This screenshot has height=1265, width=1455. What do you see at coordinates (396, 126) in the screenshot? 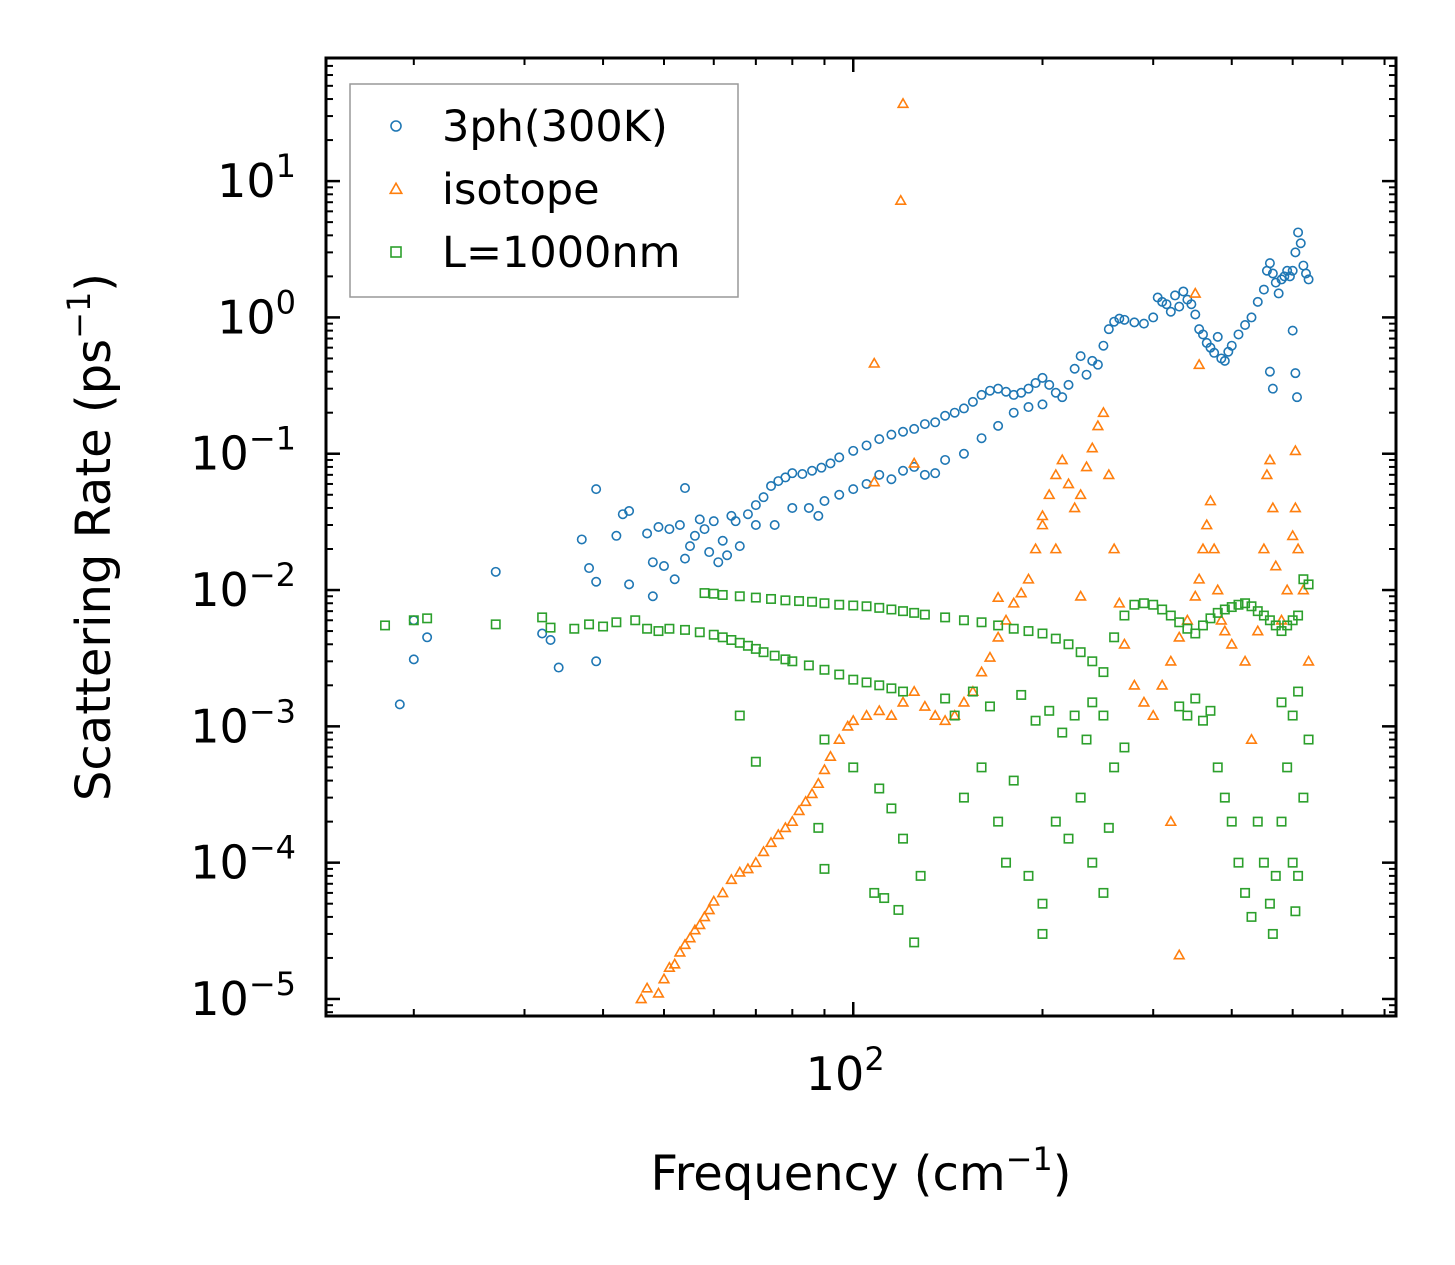
I see `legend-marker` at bounding box center [396, 126].